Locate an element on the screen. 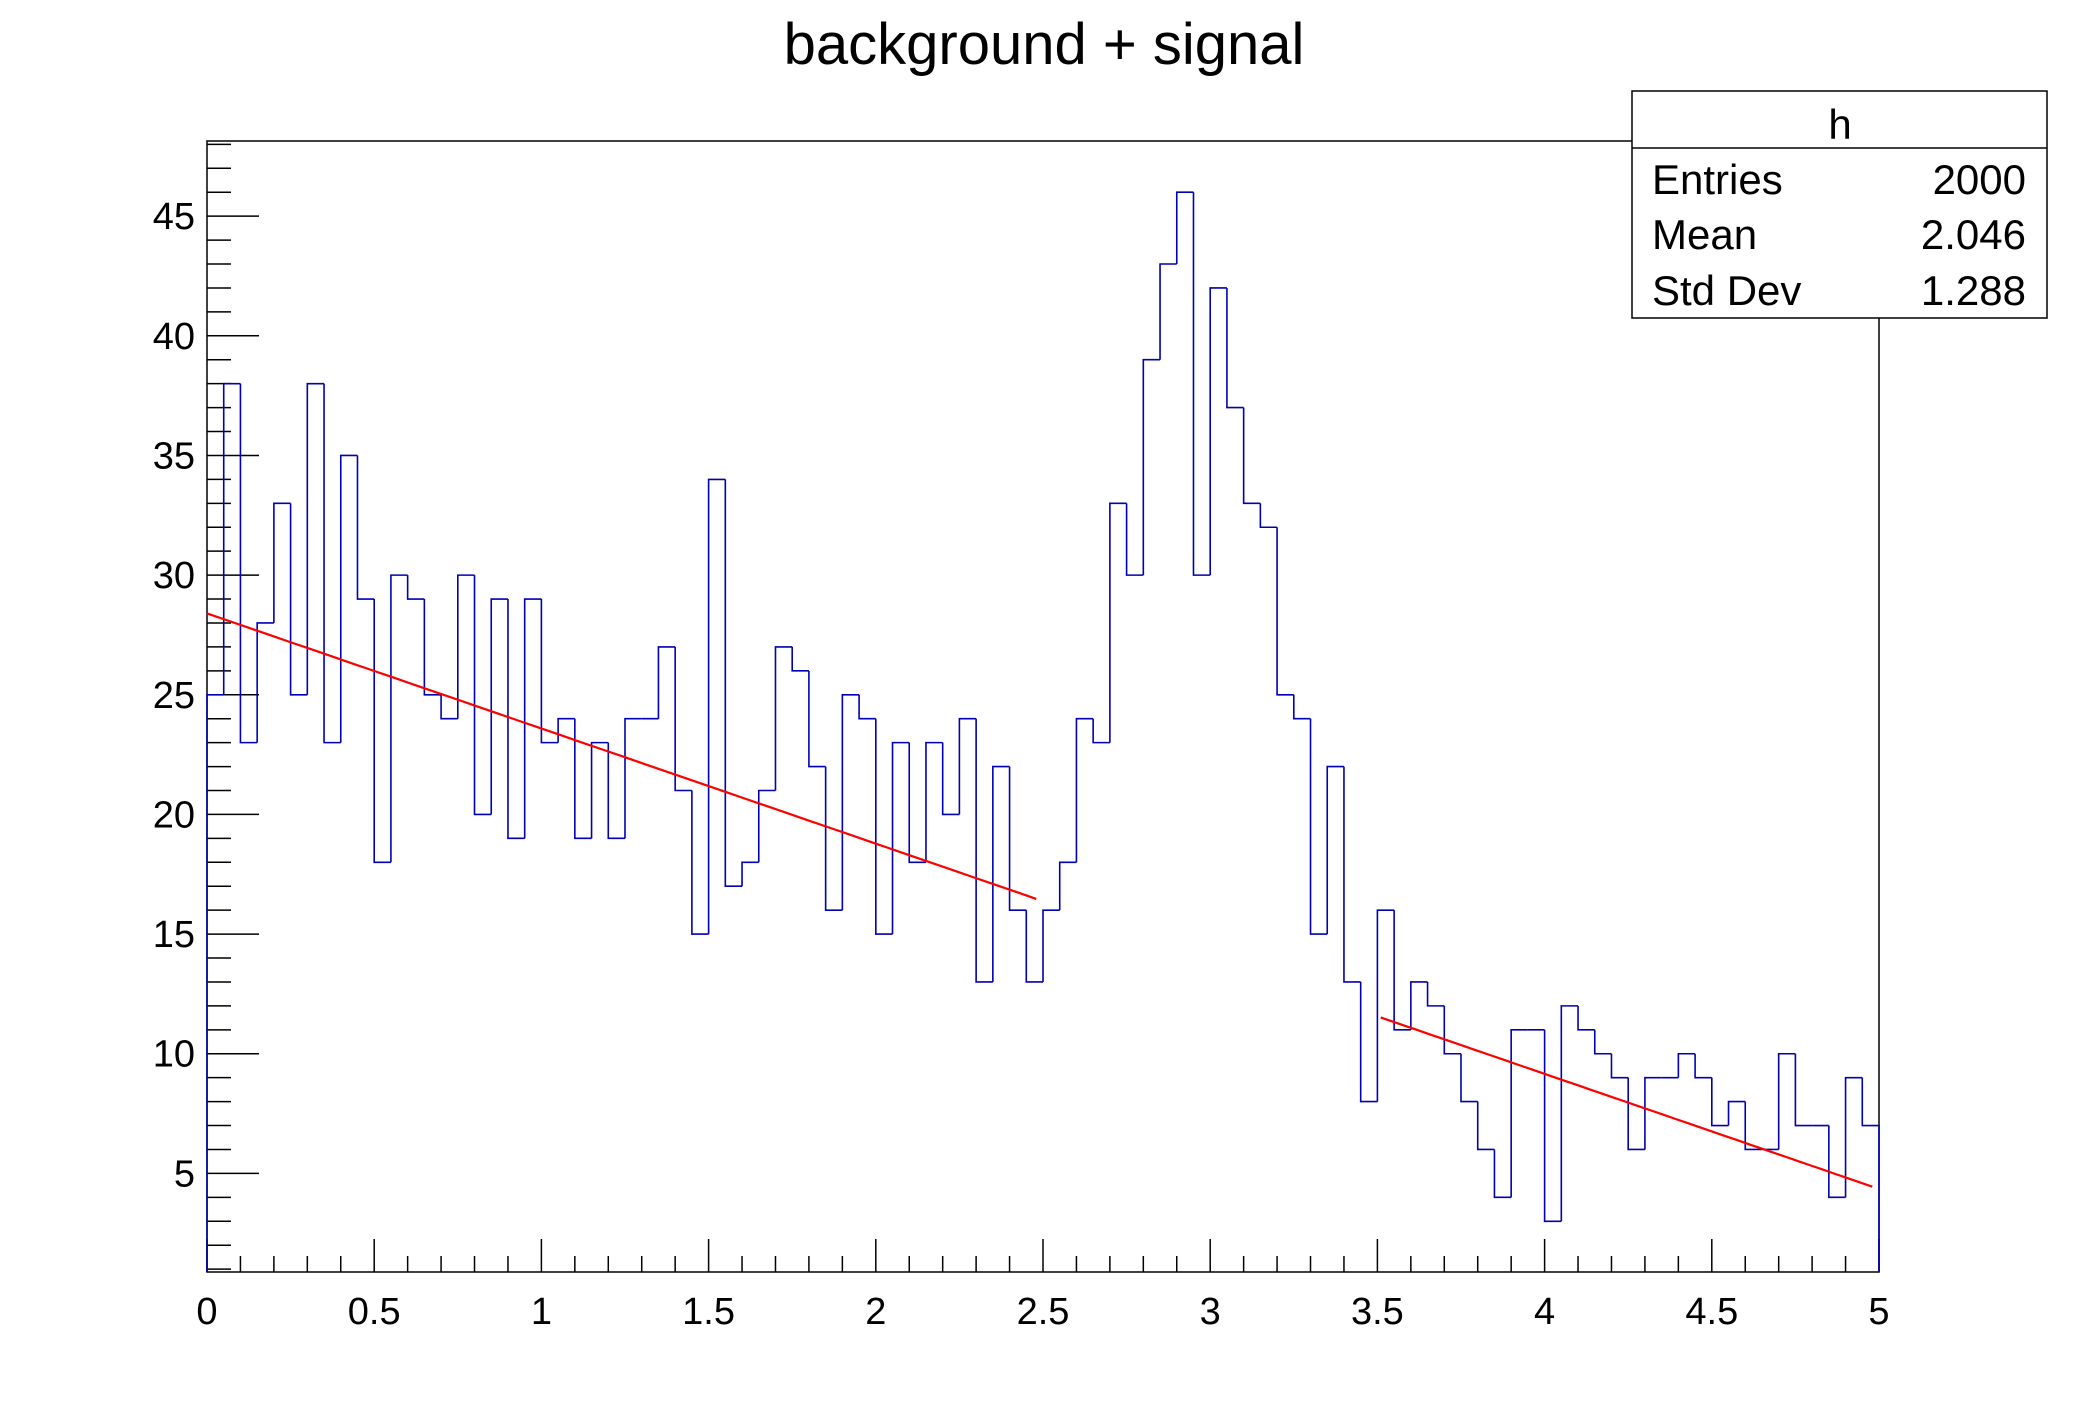  x-tick-label: 0.5 is located at coordinates (374, 1312).